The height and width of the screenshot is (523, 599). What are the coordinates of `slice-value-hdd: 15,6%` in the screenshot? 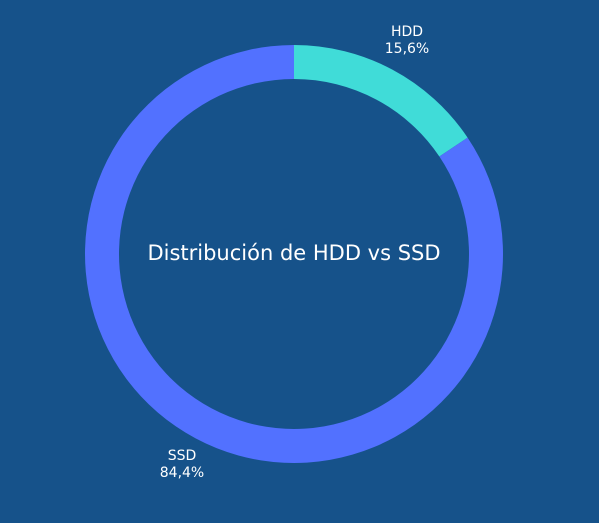 It's located at (407, 49).